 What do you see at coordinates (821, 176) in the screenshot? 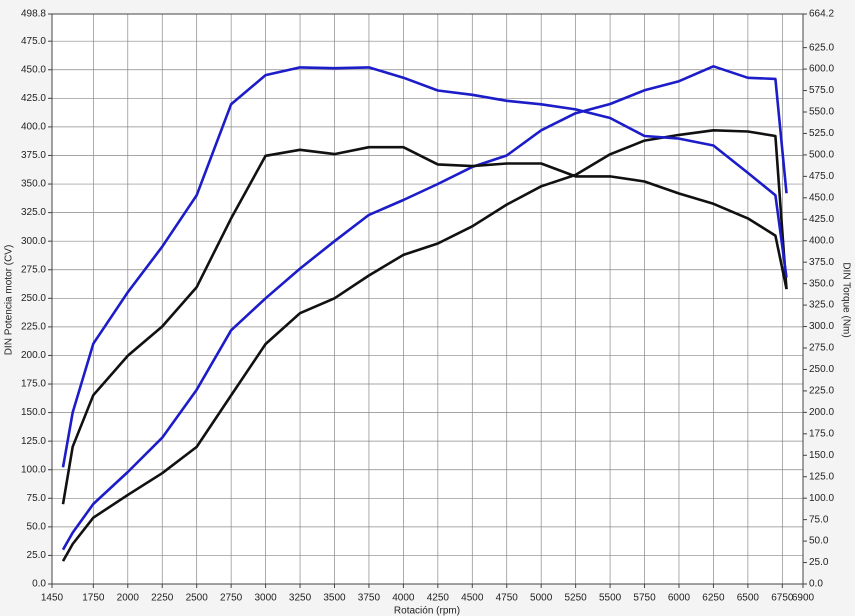
I see `y2-tick-label: 475.0` at bounding box center [821, 176].